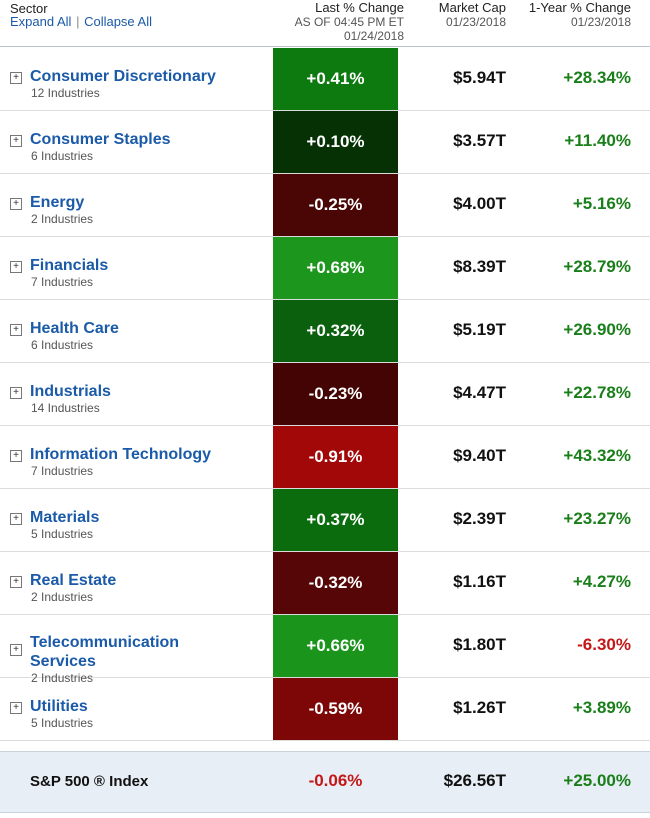 The height and width of the screenshot is (818, 650). What do you see at coordinates (81, 21) in the screenshot?
I see `expand-collapse-links: Expand All | Collapse All` at bounding box center [81, 21].